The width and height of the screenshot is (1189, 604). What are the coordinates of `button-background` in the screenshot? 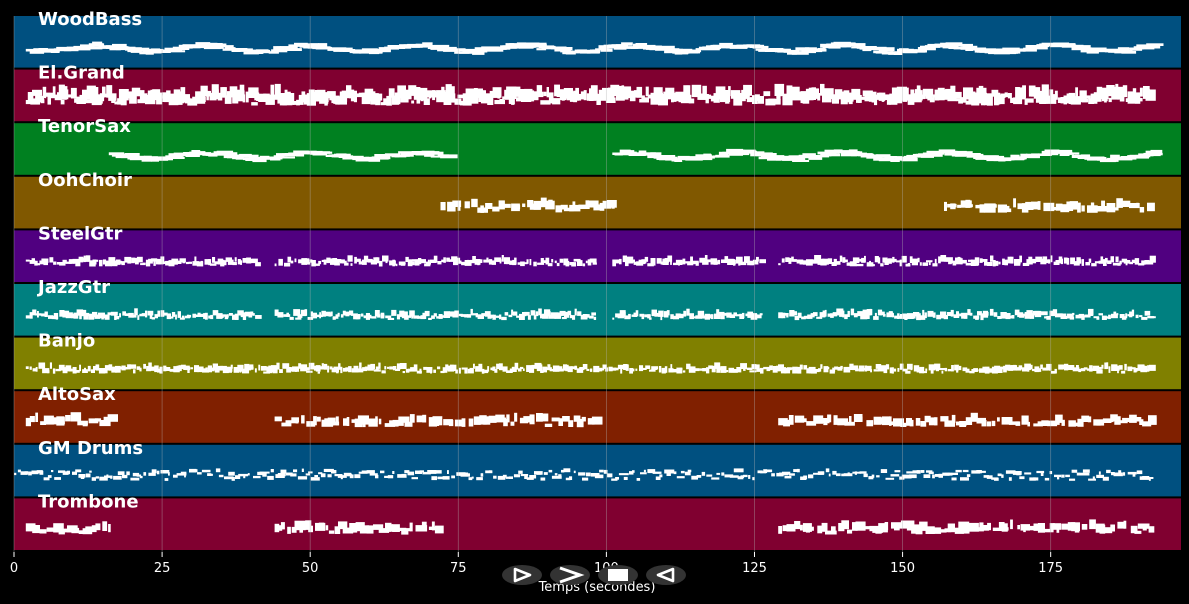 It's located at (522, 575).